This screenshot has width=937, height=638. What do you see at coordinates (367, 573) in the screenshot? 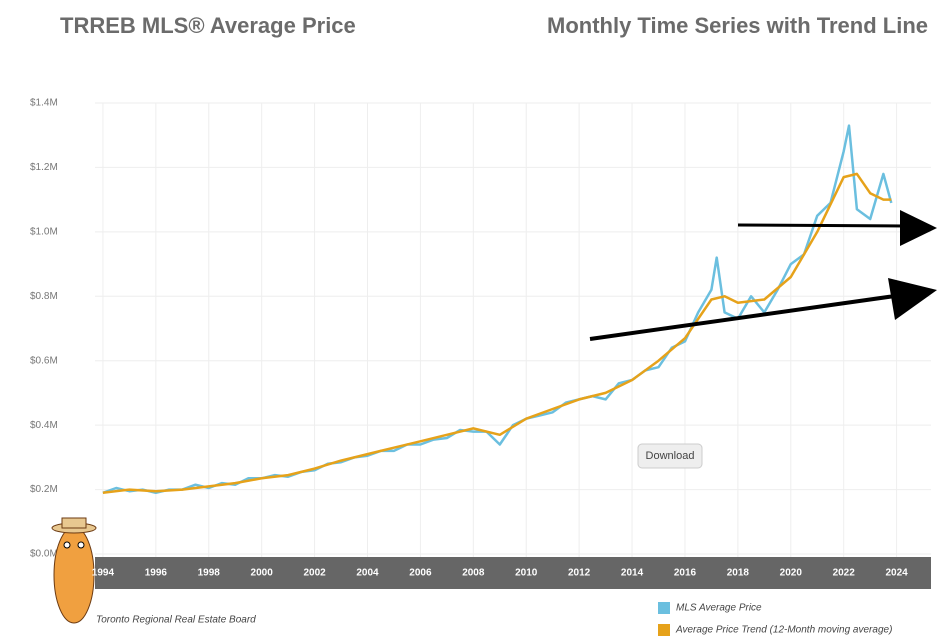
I see `x-tick-label: 2004` at bounding box center [367, 573].